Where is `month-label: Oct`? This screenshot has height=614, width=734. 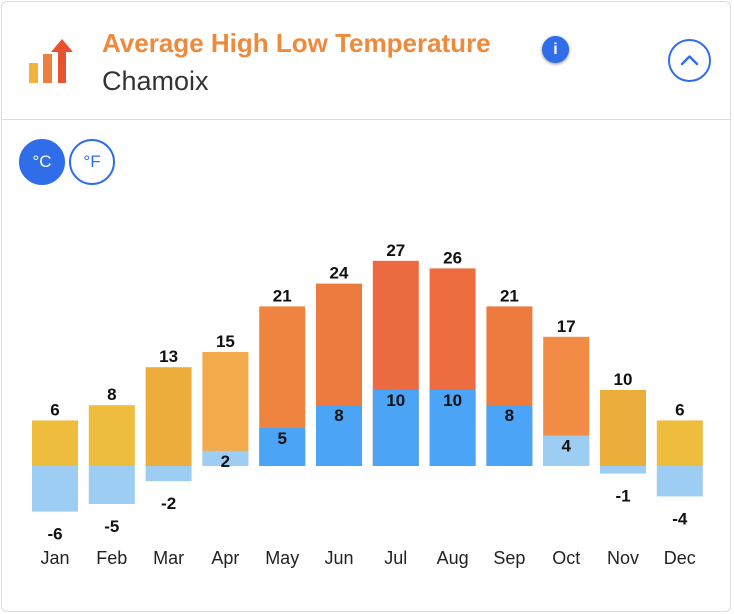 month-label: Oct is located at coordinates (566, 558).